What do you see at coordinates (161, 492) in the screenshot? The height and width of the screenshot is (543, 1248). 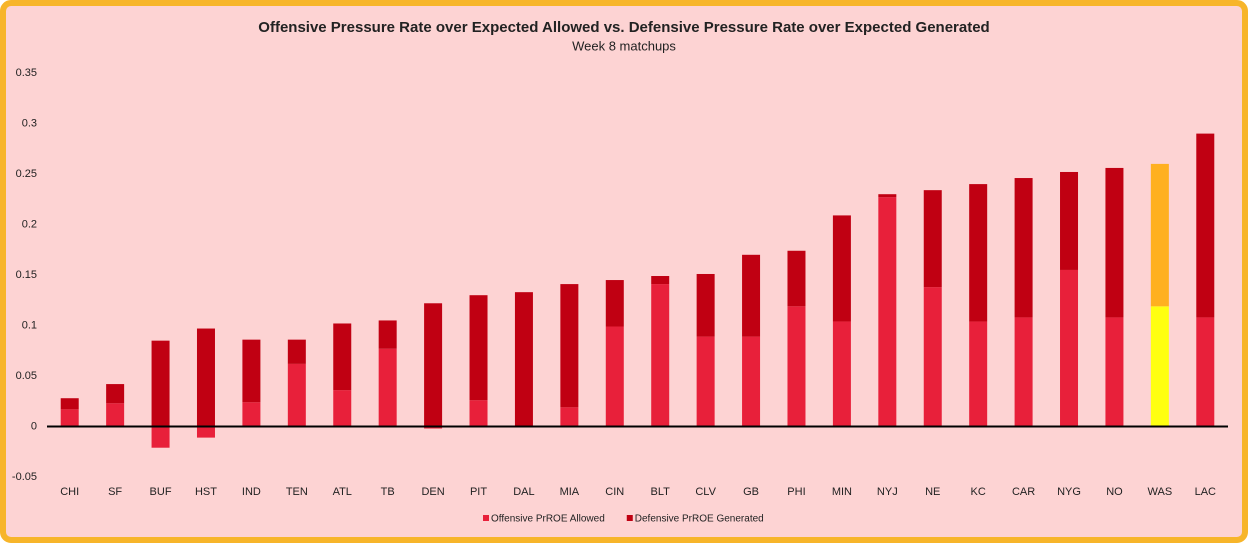 I see `x-tick-label: BUF` at bounding box center [161, 492].